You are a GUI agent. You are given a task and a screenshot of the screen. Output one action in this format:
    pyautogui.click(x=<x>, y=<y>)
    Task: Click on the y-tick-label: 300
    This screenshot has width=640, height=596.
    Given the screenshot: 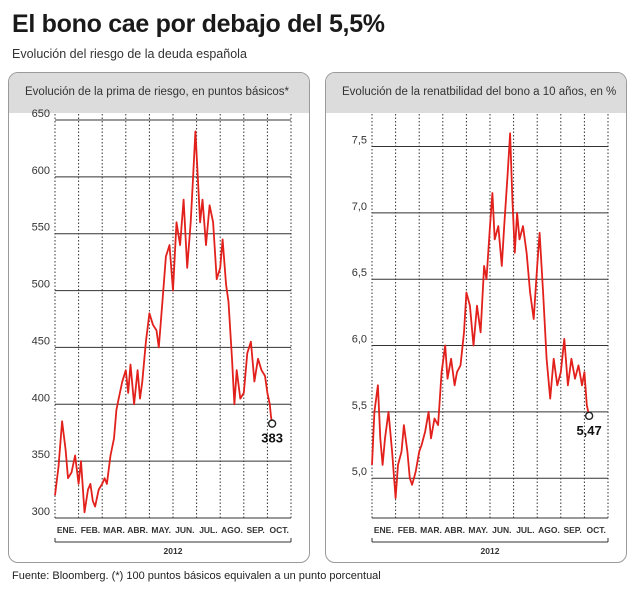 What is the action you would take?
    pyautogui.click(x=41, y=512)
    